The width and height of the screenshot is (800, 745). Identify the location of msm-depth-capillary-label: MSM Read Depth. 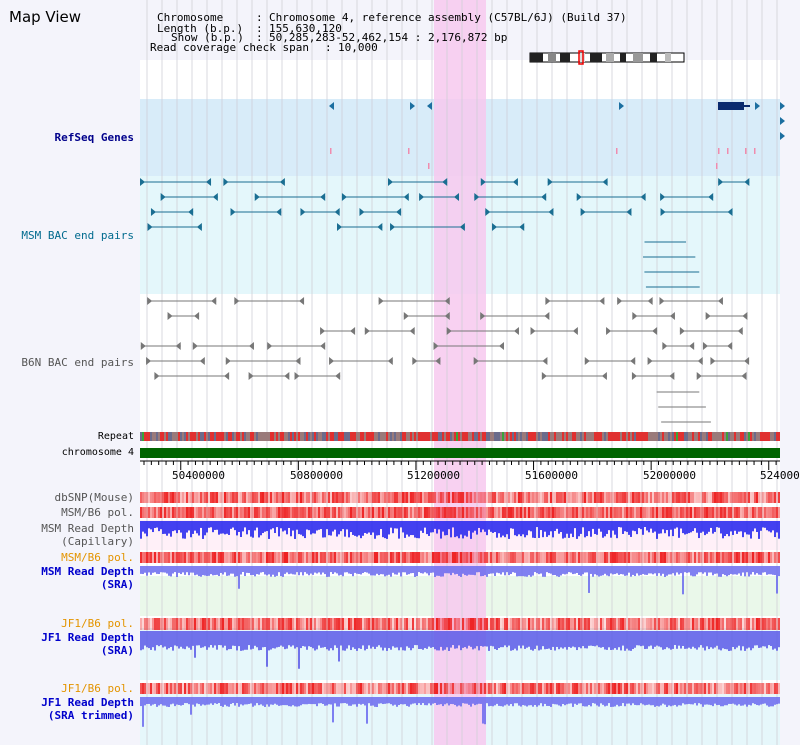
(87, 528).